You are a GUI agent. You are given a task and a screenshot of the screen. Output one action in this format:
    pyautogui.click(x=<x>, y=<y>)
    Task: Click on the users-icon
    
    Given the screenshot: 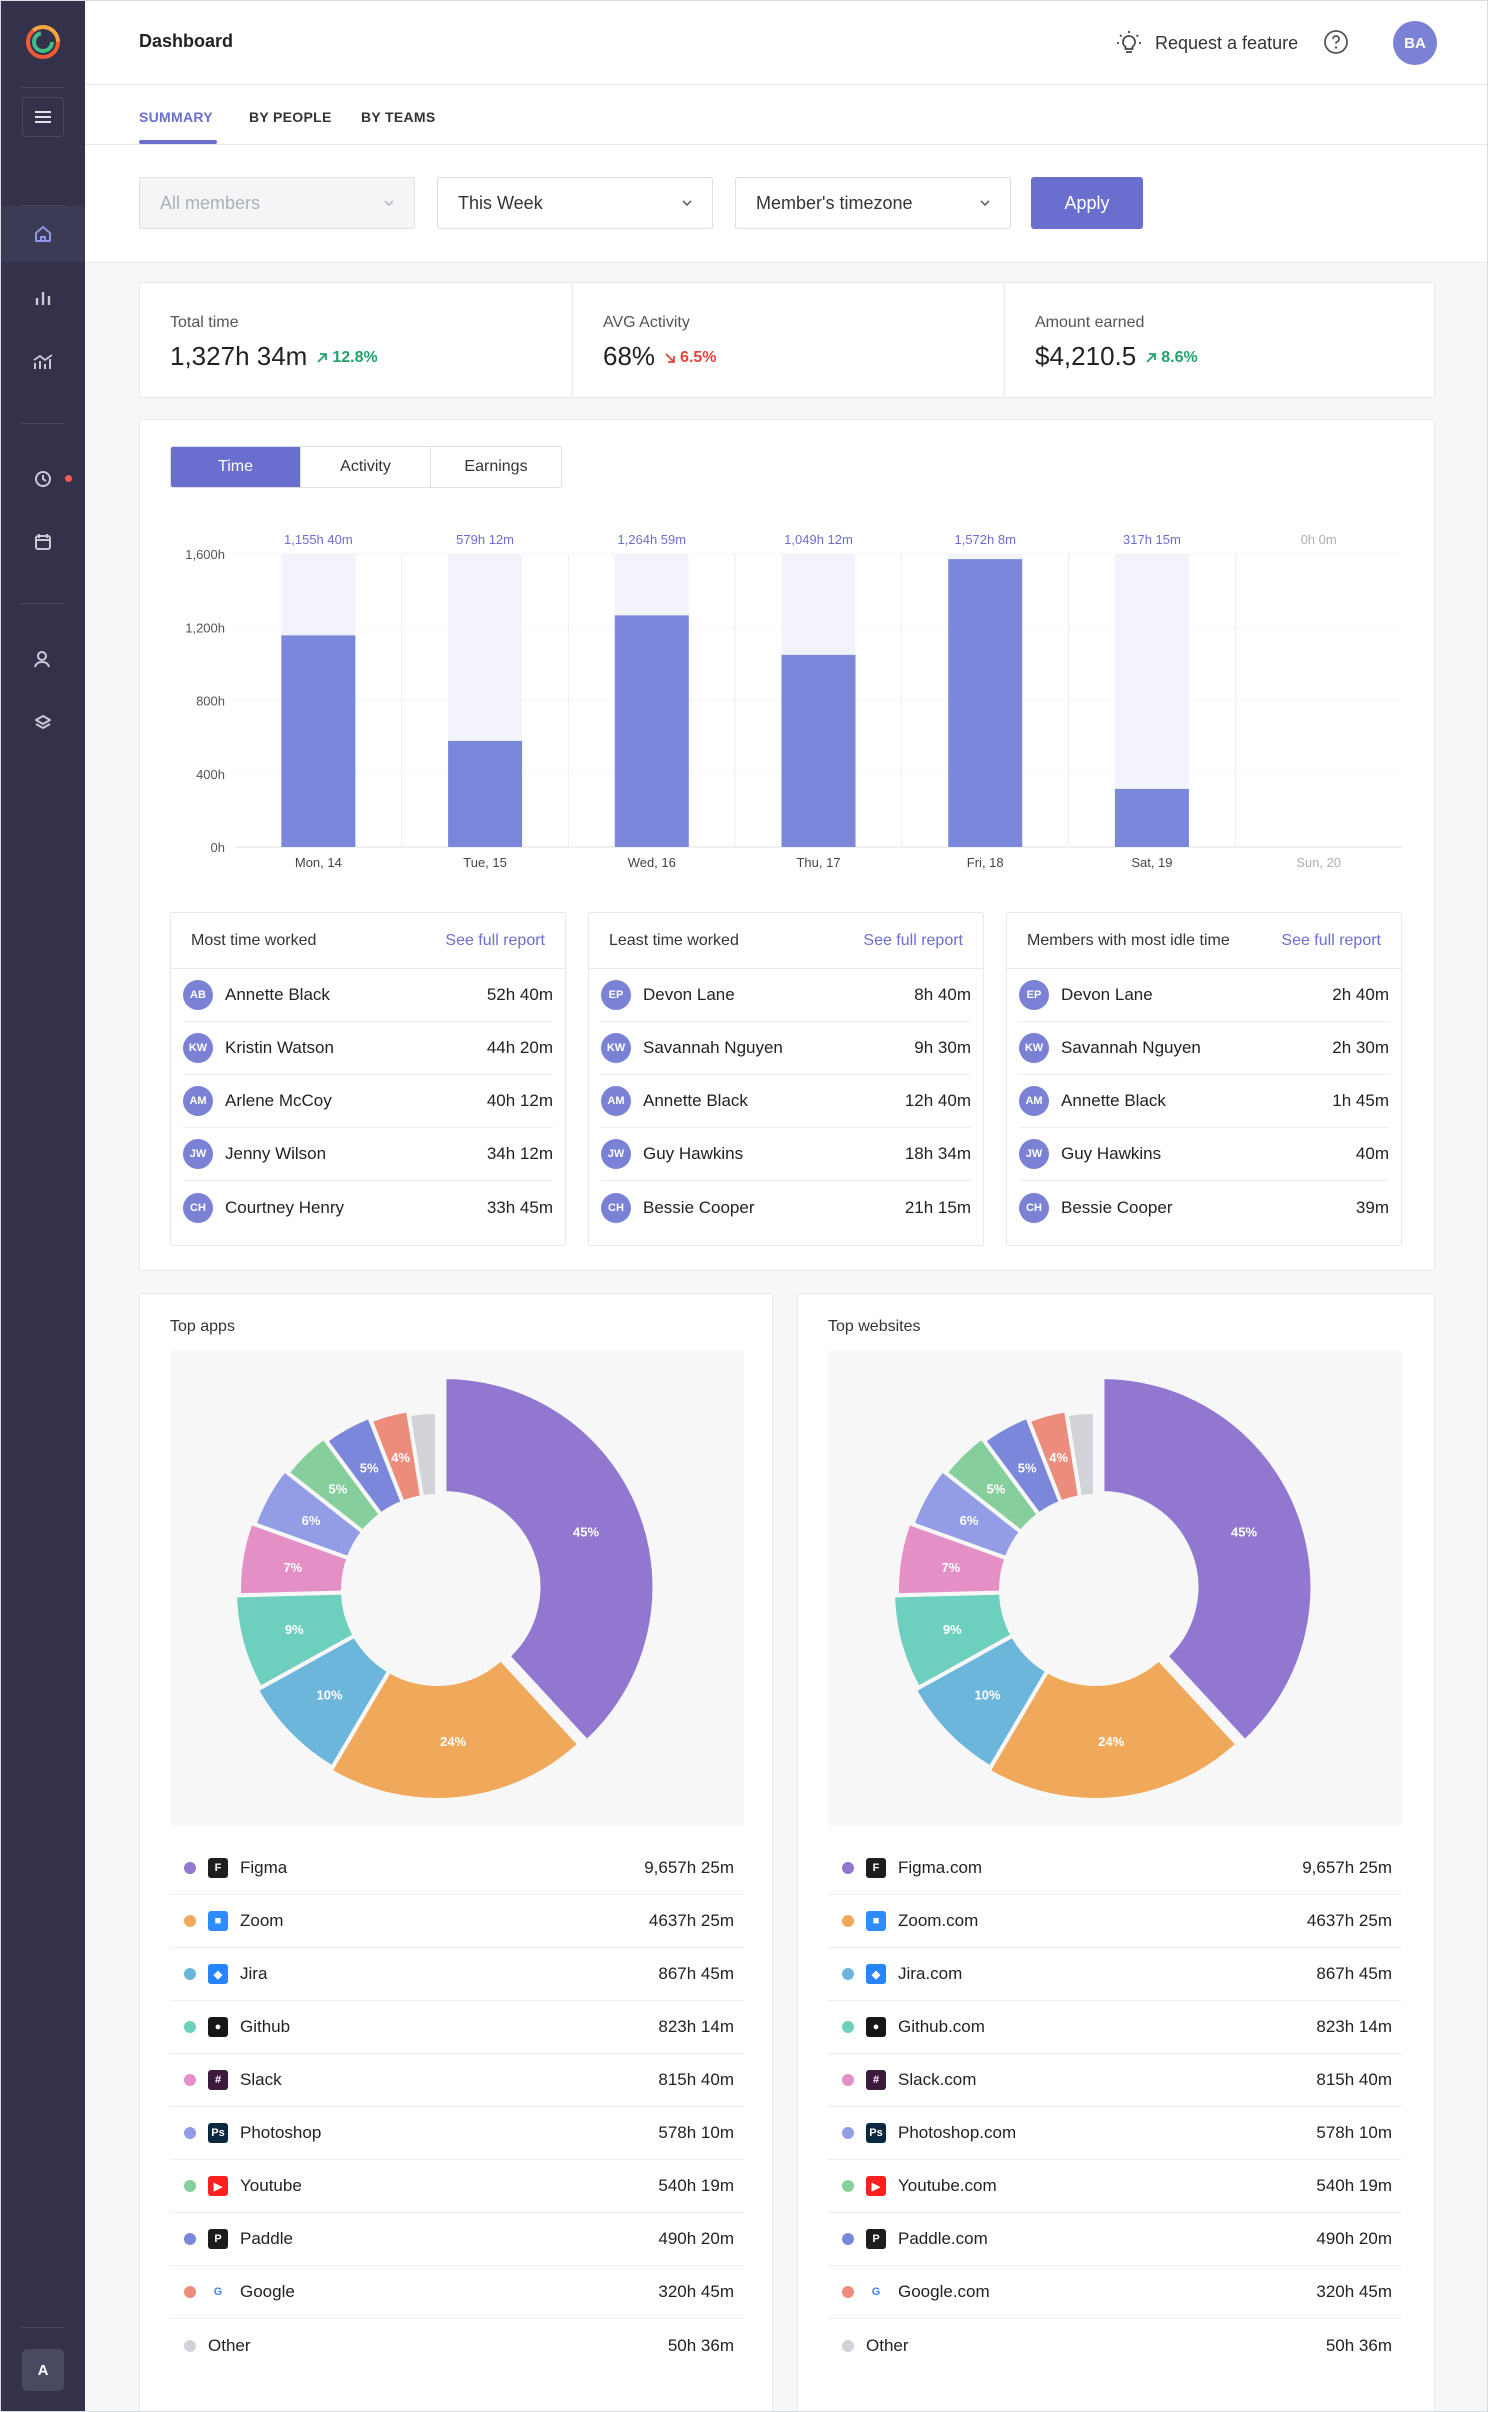 What is the action you would take?
    pyautogui.click(x=42, y=659)
    